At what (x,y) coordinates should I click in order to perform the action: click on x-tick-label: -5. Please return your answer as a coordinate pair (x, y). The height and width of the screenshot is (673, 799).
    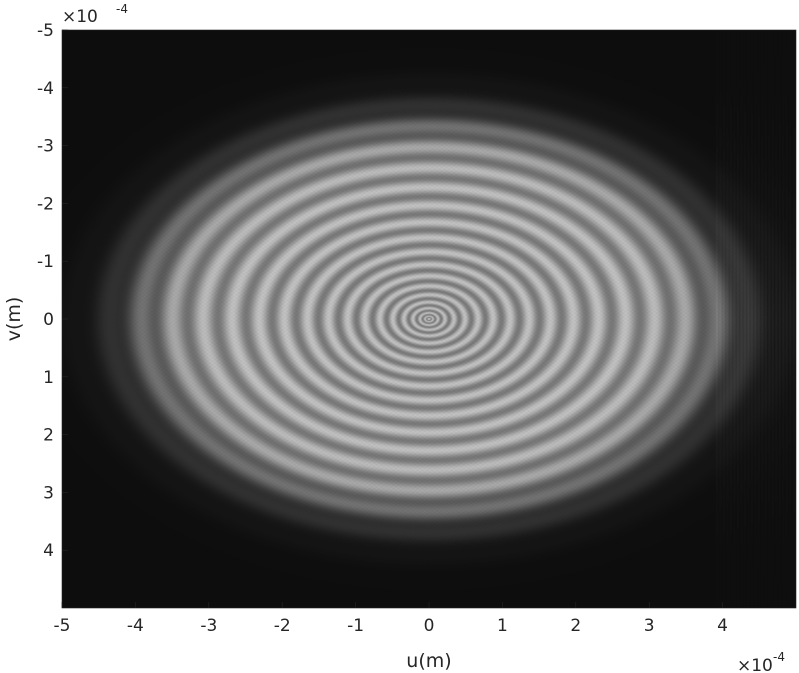
    Looking at the image, I should click on (62, 626).